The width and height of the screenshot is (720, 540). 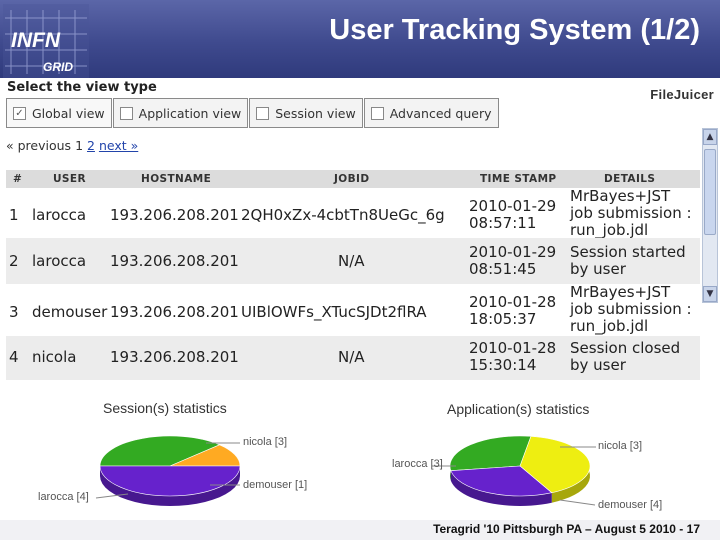 I want to click on row-time: 08:51:45, so click(x=503, y=269).